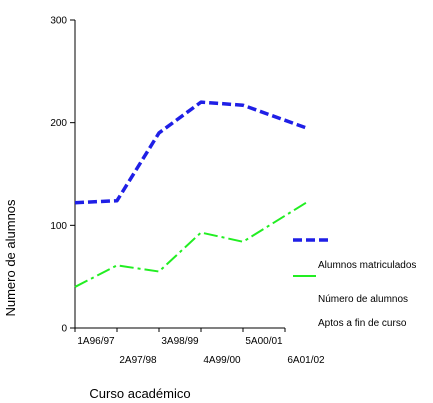  What do you see at coordinates (222, 360) in the screenshot?
I see `x-tick-label: 4A99/00` at bounding box center [222, 360].